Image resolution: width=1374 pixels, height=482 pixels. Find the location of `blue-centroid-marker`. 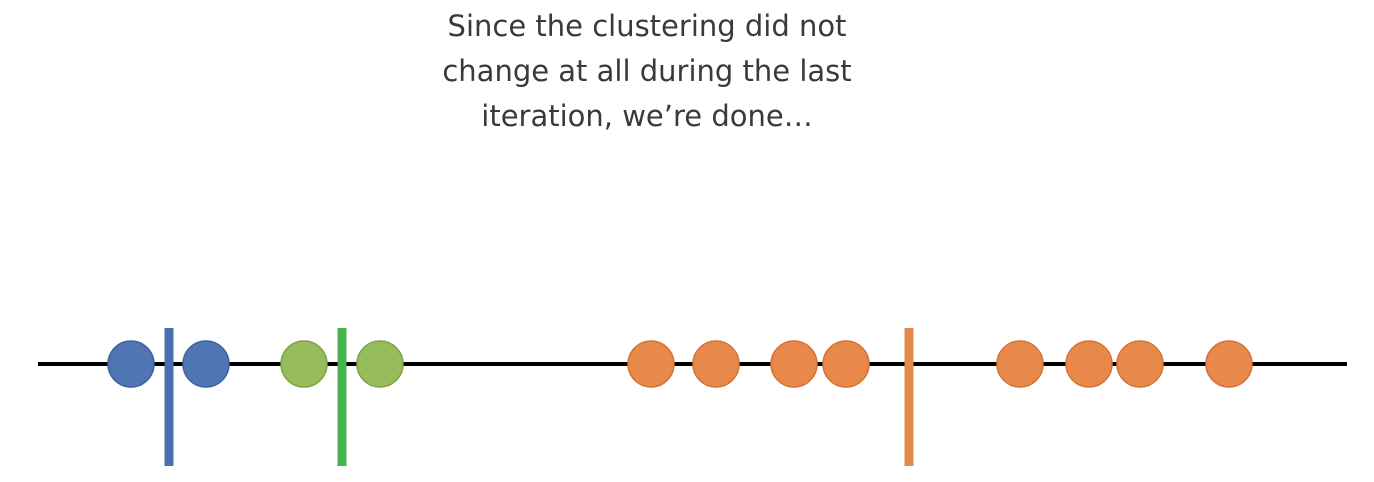

blue-centroid-marker is located at coordinates (169, 397).